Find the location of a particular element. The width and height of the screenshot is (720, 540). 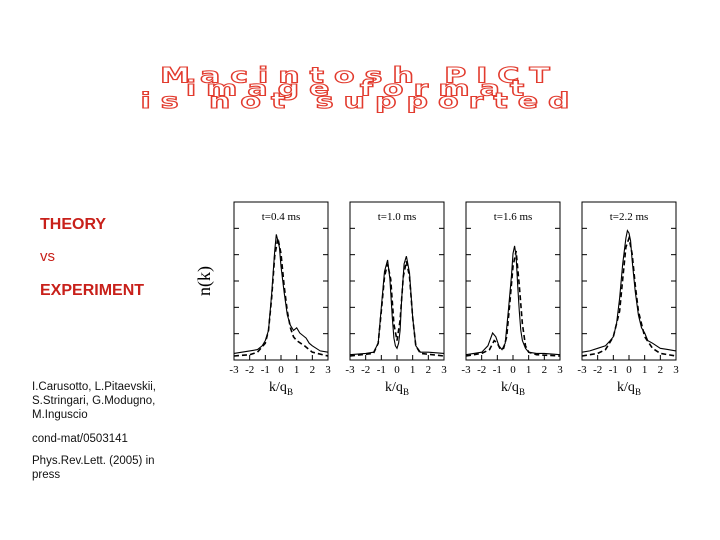

pict-notice-line: image format is located at coordinates (360, 88).